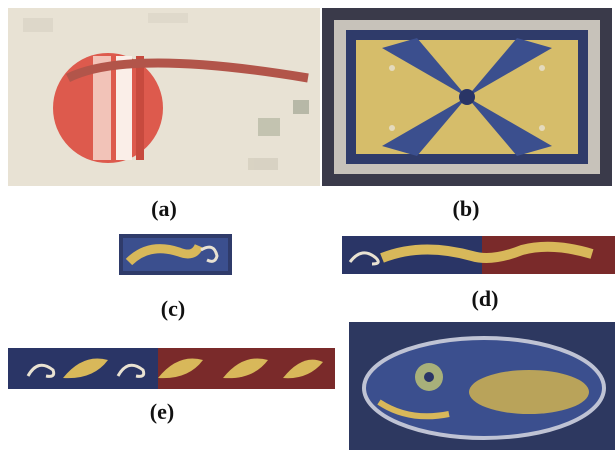 The image size is (615, 450). I want to click on panel-f-fish-motif, so click(482, 386).